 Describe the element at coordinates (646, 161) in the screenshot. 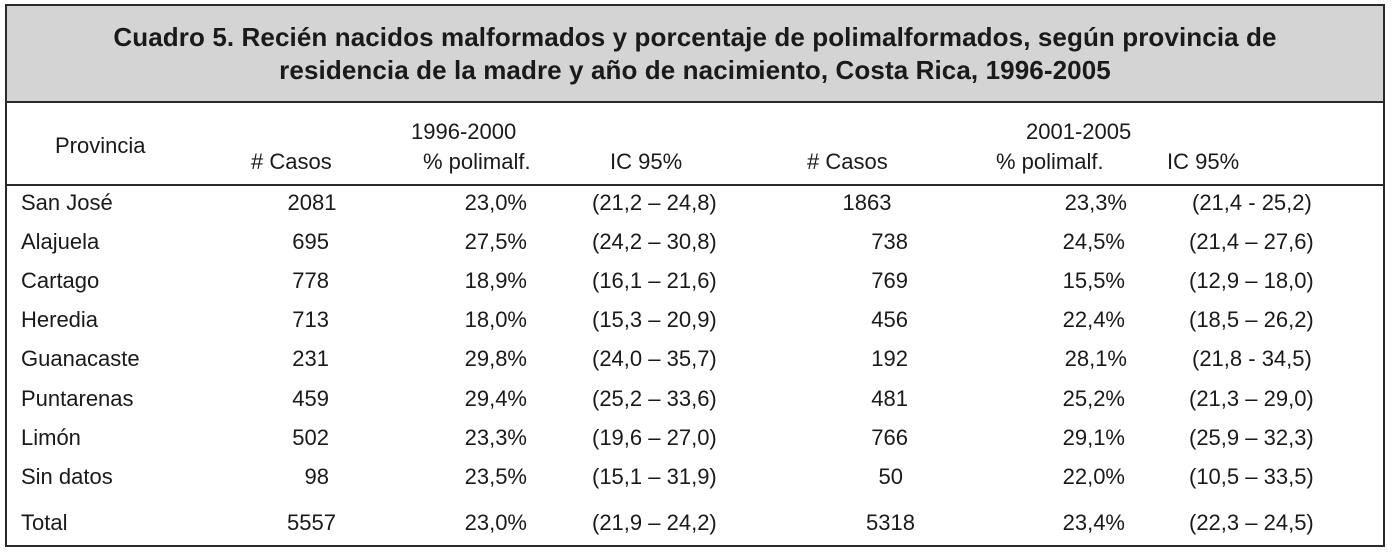

I see `header-ic-1: IC 95%` at that location.